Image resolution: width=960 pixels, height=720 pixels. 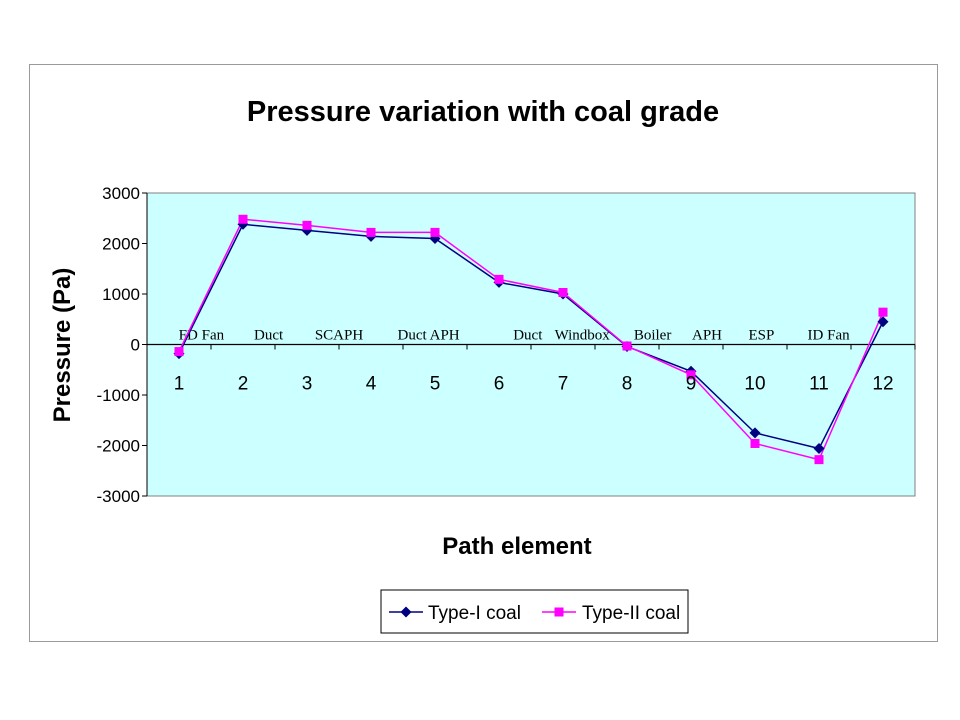 I want to click on legend-marker-square, so click(x=559, y=612).